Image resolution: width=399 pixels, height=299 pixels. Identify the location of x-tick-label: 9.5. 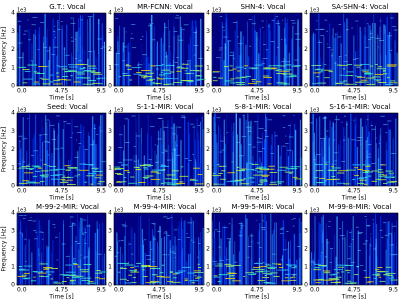
(199, 91).